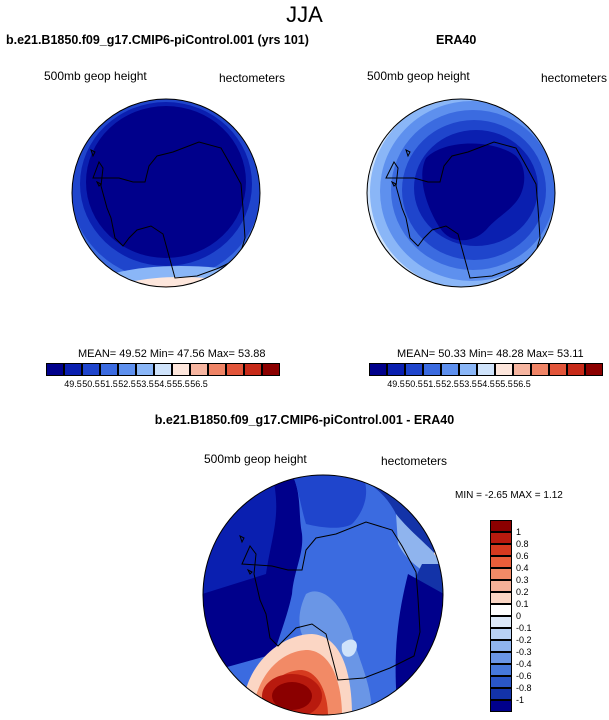 Image resolution: width=609 pixels, height=720 pixels. I want to click on diff-colorbar-tick-label: 0, so click(519, 616).